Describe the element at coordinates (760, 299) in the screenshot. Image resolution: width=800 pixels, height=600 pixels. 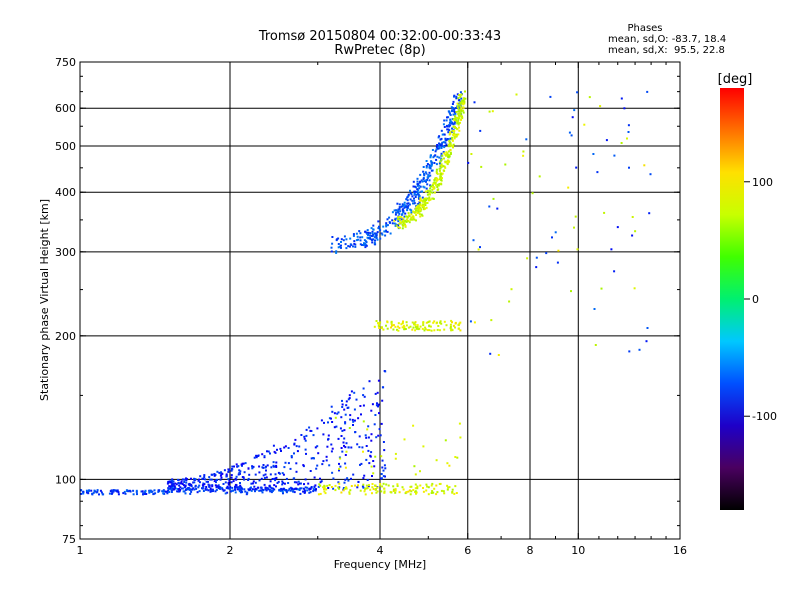
I see `colorbar-ticks: 100 0 -100` at that location.